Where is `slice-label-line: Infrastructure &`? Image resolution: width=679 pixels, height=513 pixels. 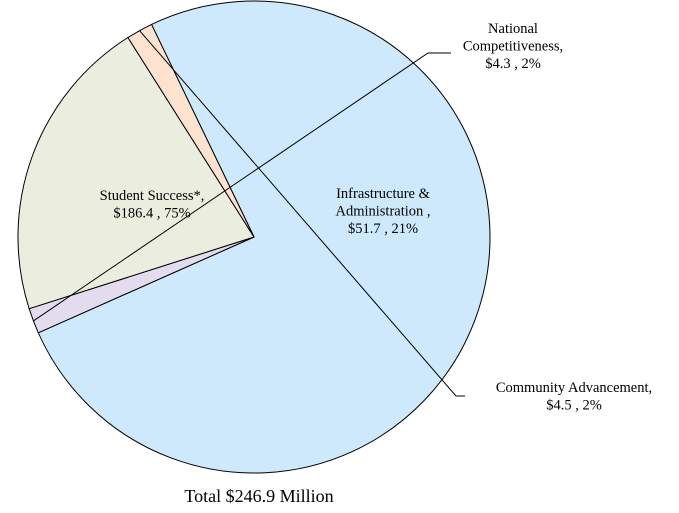
slice-label-line: Infrastructure & is located at coordinates (383, 194).